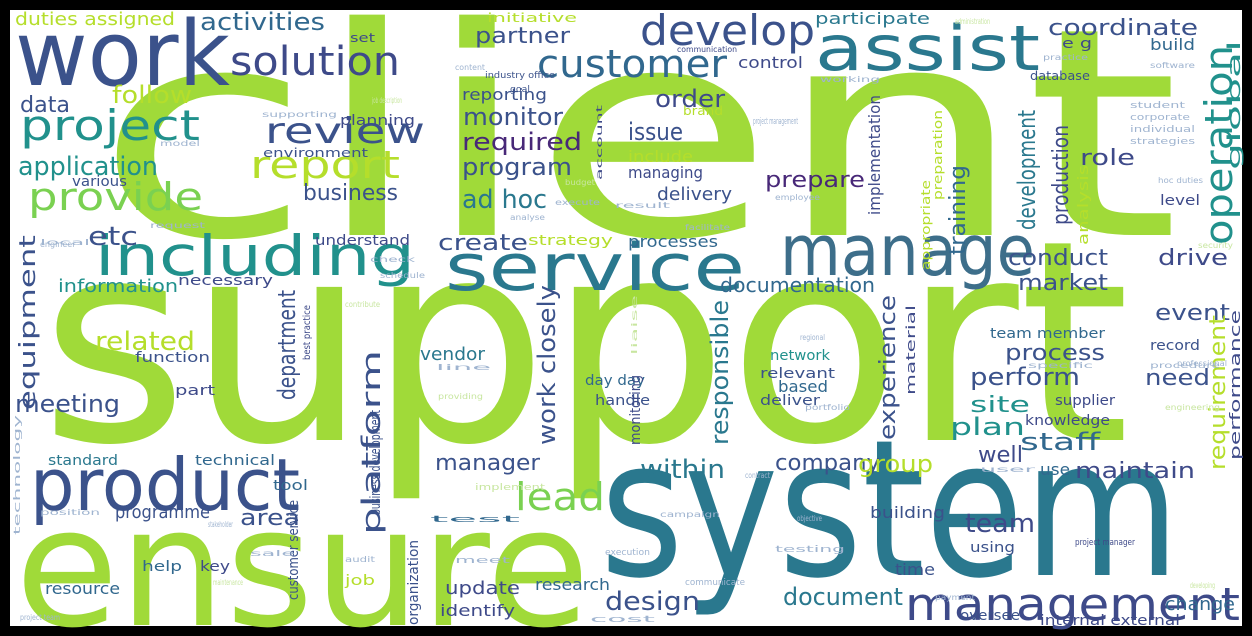  I want to click on word: market, so click(1063, 283).